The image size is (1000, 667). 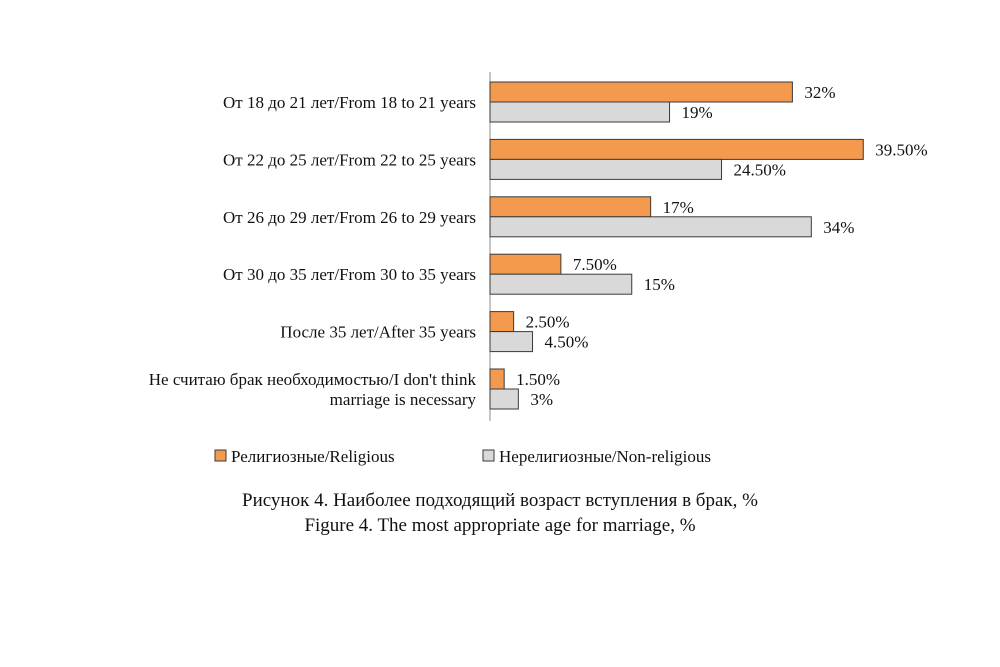 I want to click on legend-label: Нерелигиозные/Non-religious, so click(x=605, y=456).